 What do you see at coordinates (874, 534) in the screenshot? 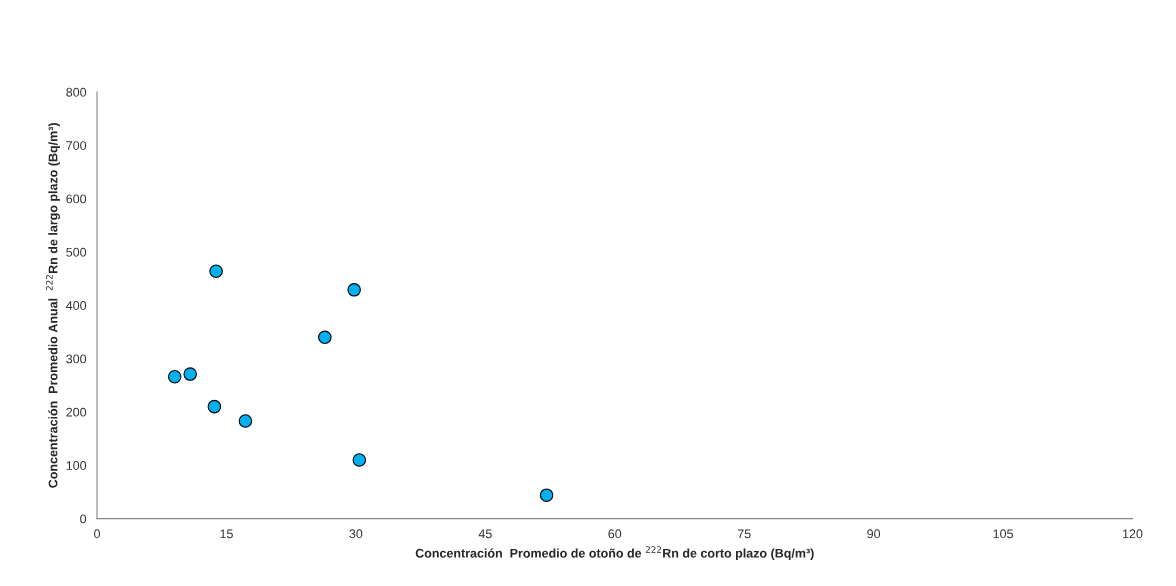
I see `x-tick-label: 90` at bounding box center [874, 534].